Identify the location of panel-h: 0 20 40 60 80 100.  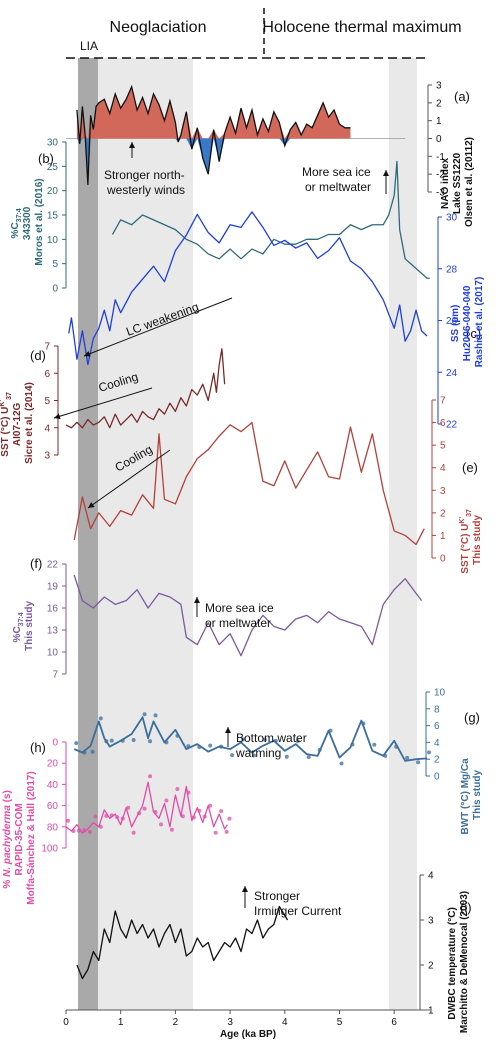
(136, 796).